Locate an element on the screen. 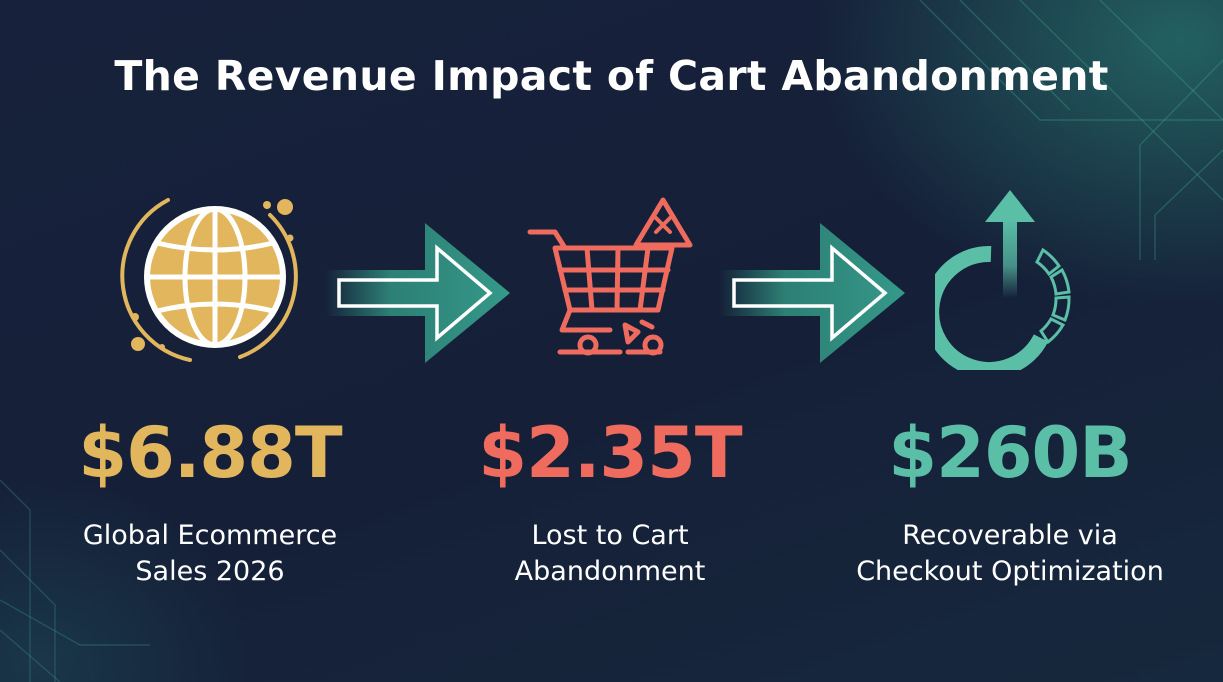 This screenshot has width=1223, height=682. stat-label-recoverable: Recoverable via Checkout Optimization is located at coordinates (1010, 554).